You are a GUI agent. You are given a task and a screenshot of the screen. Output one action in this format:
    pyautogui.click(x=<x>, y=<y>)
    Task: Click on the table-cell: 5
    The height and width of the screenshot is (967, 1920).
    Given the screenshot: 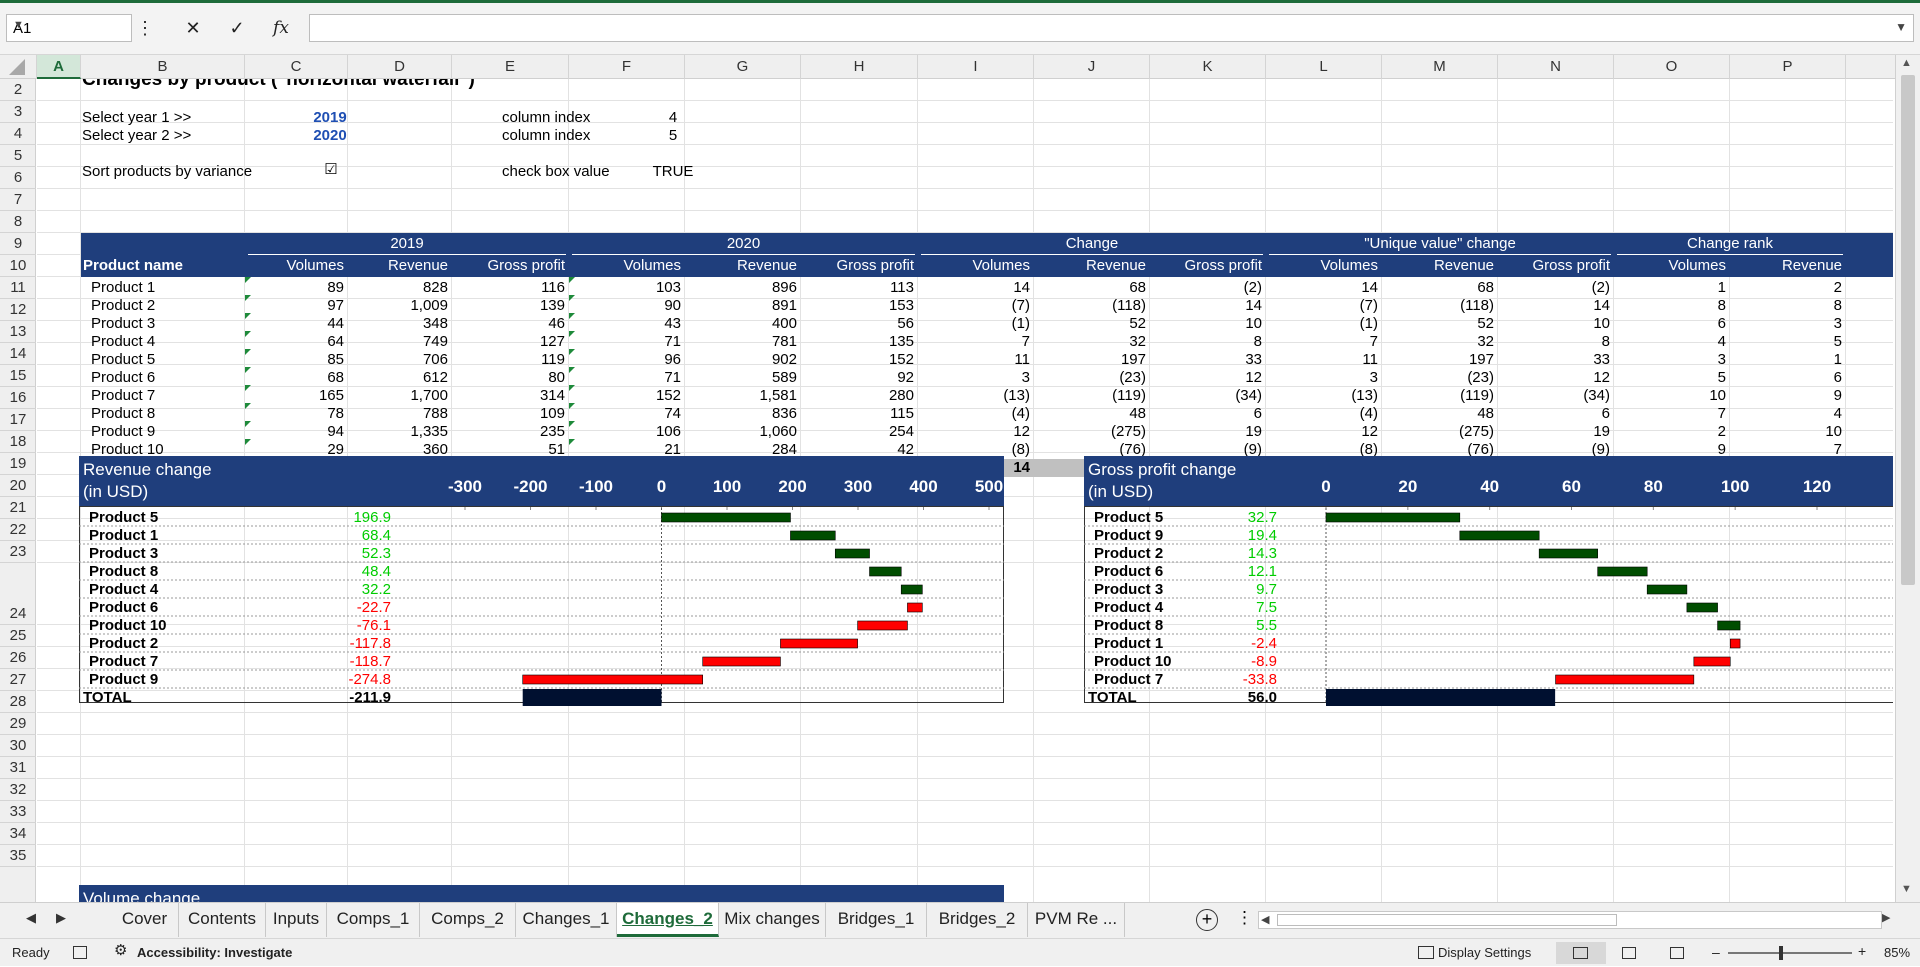 What is the action you would take?
    pyautogui.click(x=1837, y=341)
    